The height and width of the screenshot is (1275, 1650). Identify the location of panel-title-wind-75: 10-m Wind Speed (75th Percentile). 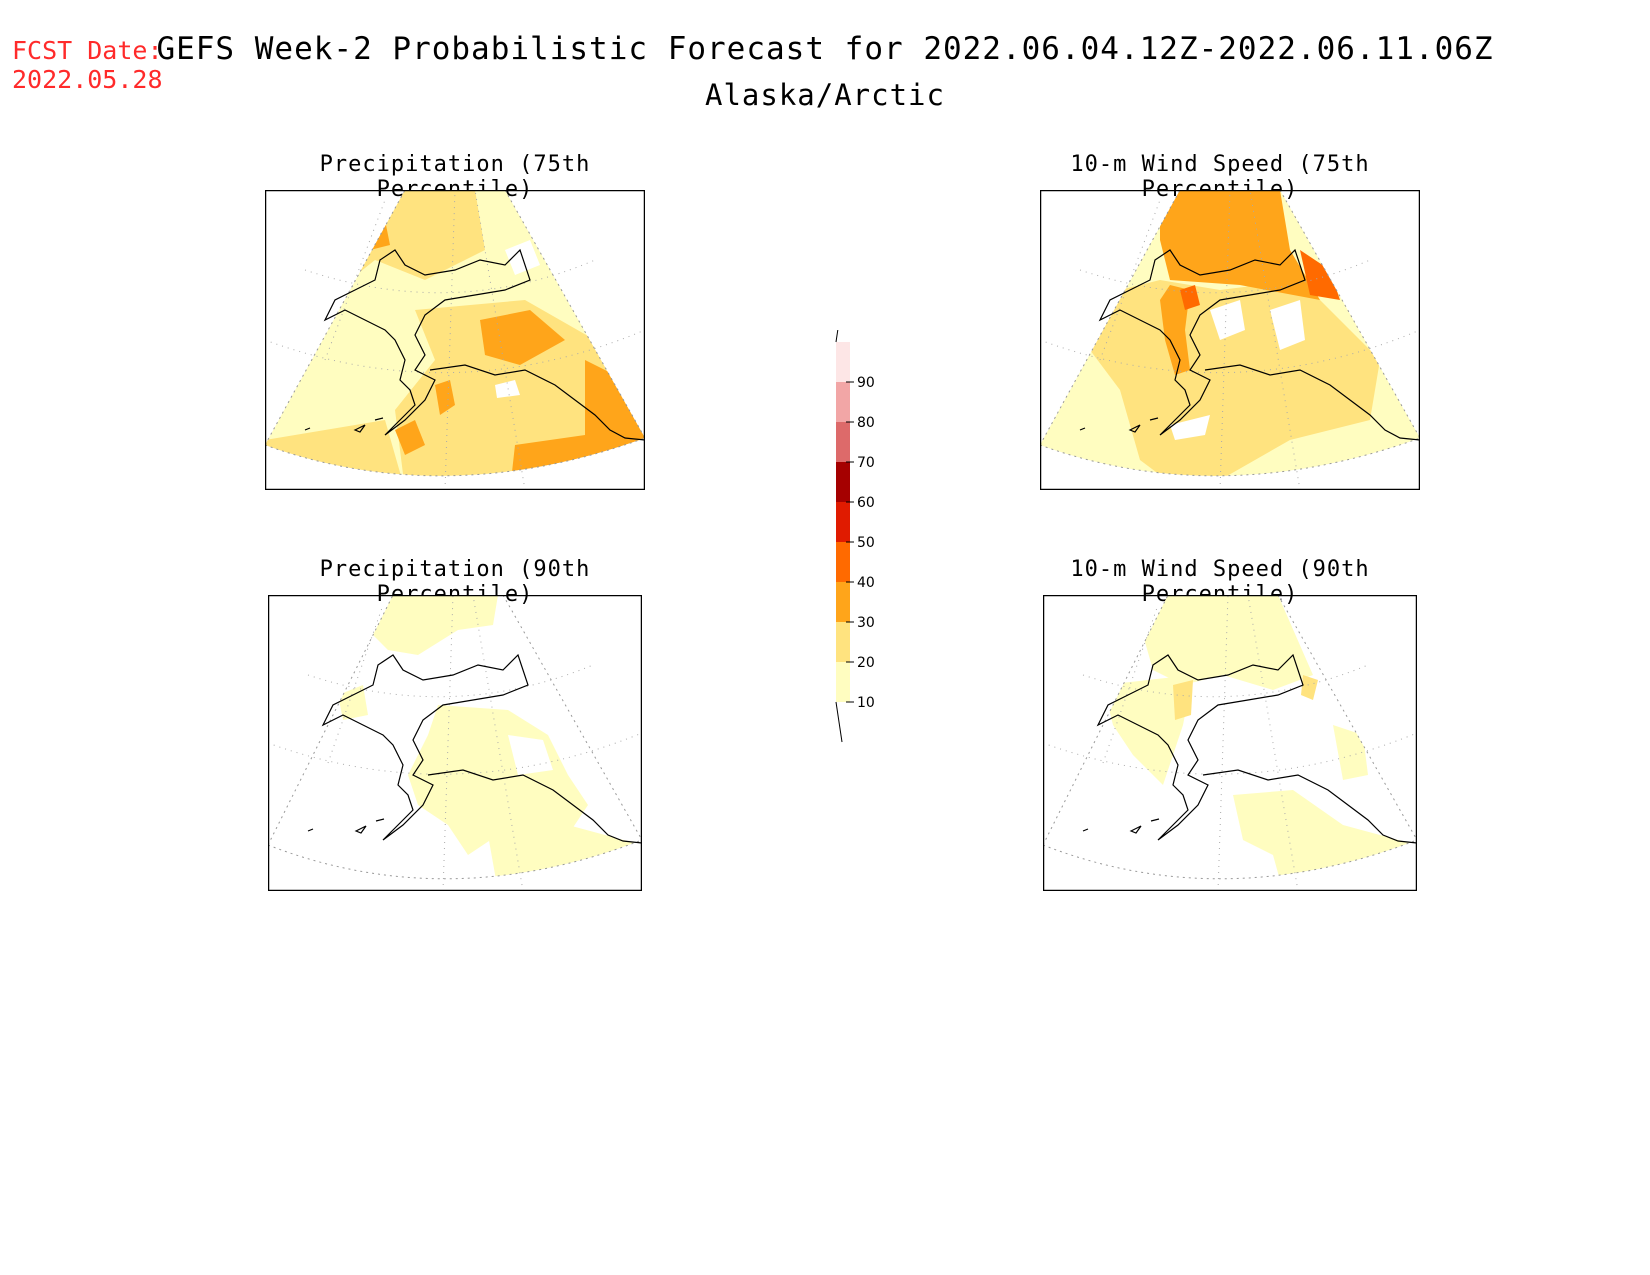
(1220, 177).